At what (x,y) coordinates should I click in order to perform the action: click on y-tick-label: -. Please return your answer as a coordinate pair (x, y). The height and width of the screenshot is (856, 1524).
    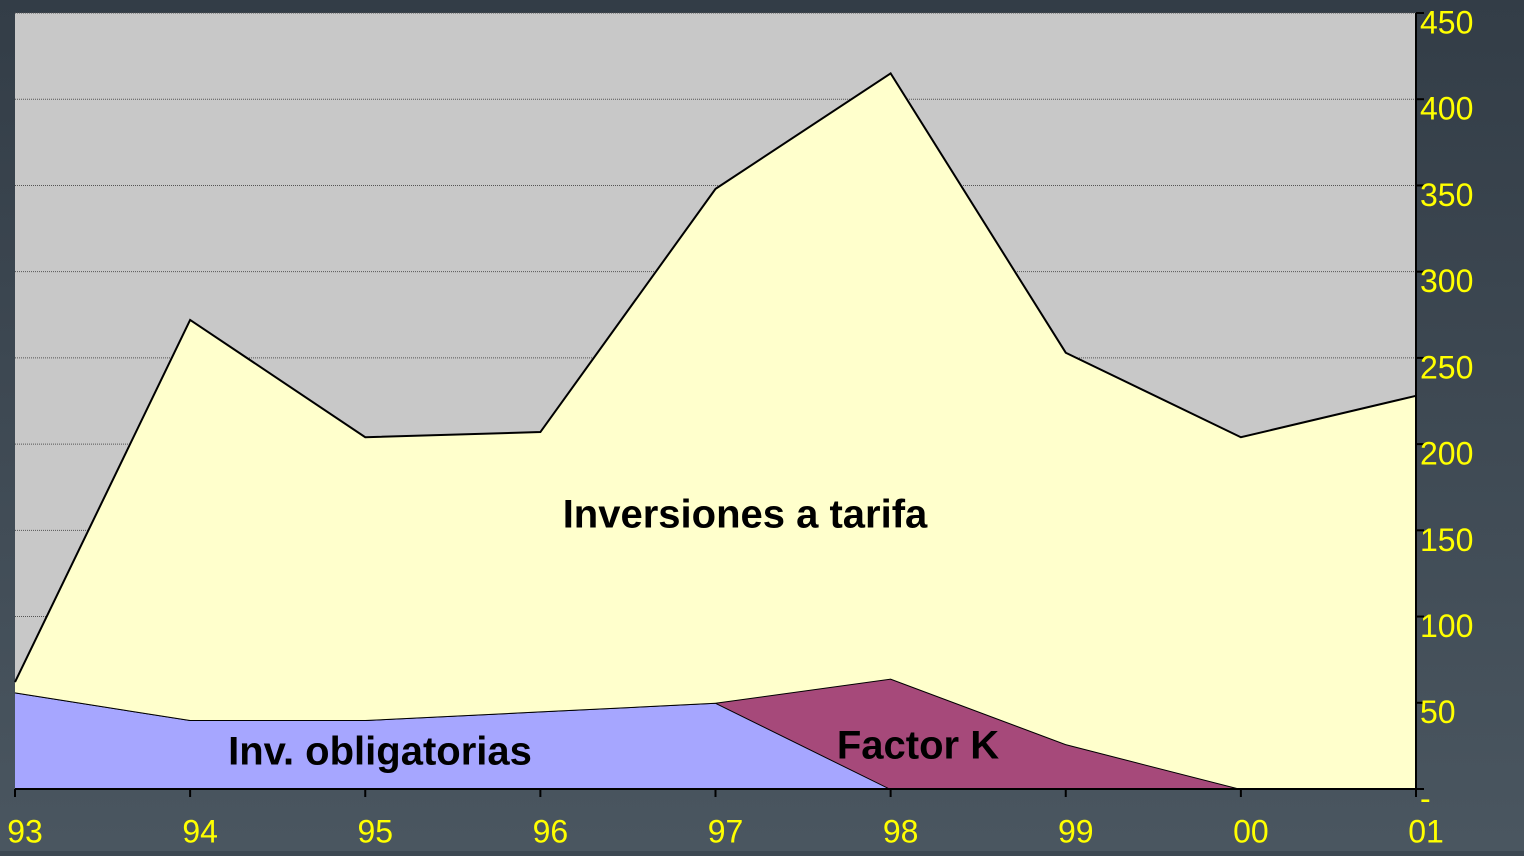
    Looking at the image, I should click on (1425, 798).